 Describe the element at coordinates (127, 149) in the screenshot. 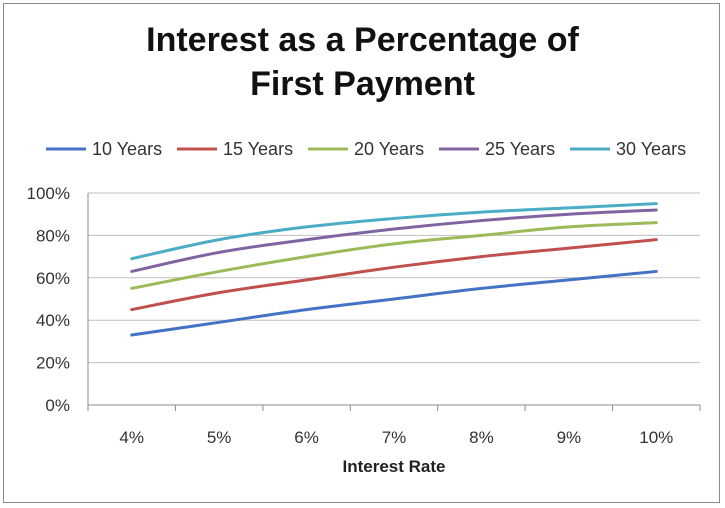

I see `legend-label: 10 Years` at that location.